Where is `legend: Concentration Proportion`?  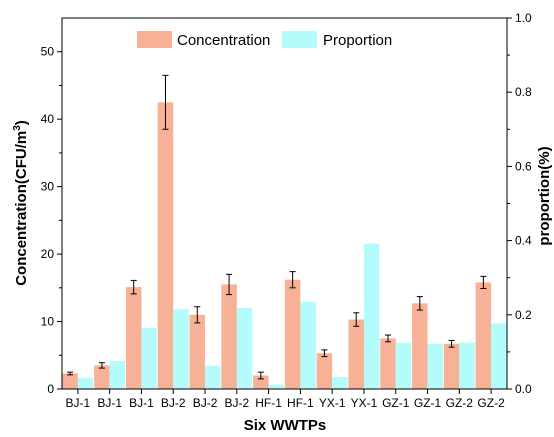 legend: Concentration Proportion is located at coordinates (264, 40).